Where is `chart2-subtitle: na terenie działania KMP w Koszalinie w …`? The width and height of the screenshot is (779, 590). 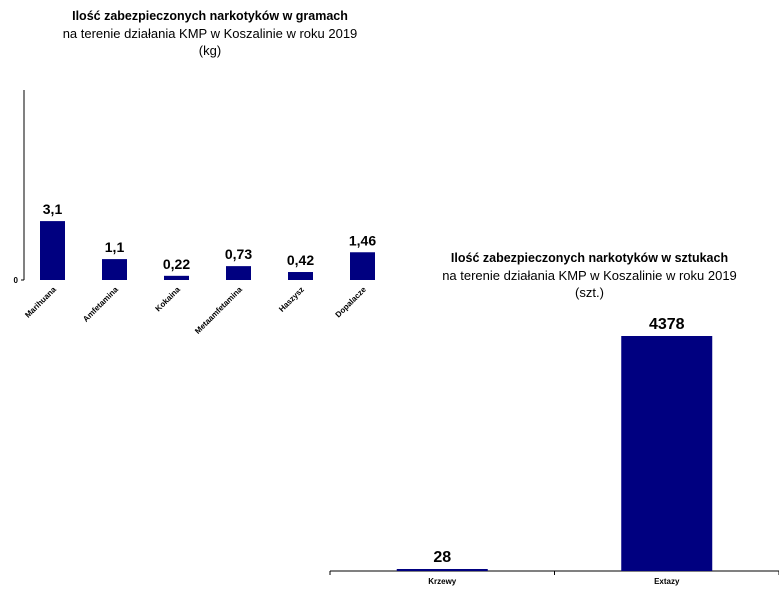 chart2-subtitle: na terenie działania KMP w Koszalinie w … is located at coordinates (589, 275).